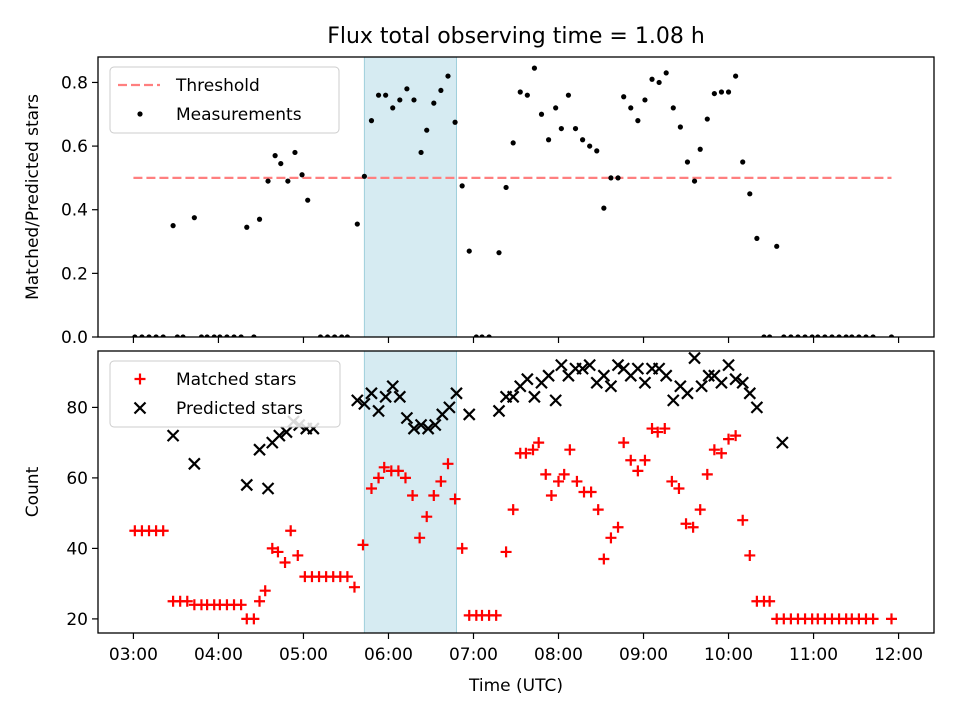  What do you see at coordinates (898, 655) in the screenshot?
I see `xtick-label: 12:00` at bounding box center [898, 655].